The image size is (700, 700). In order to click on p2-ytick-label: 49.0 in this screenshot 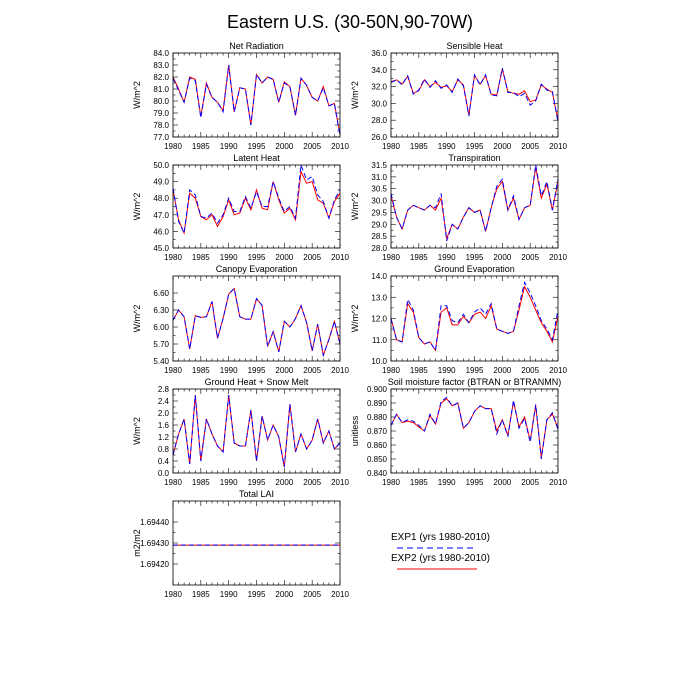, I will do `click(161, 182)`.